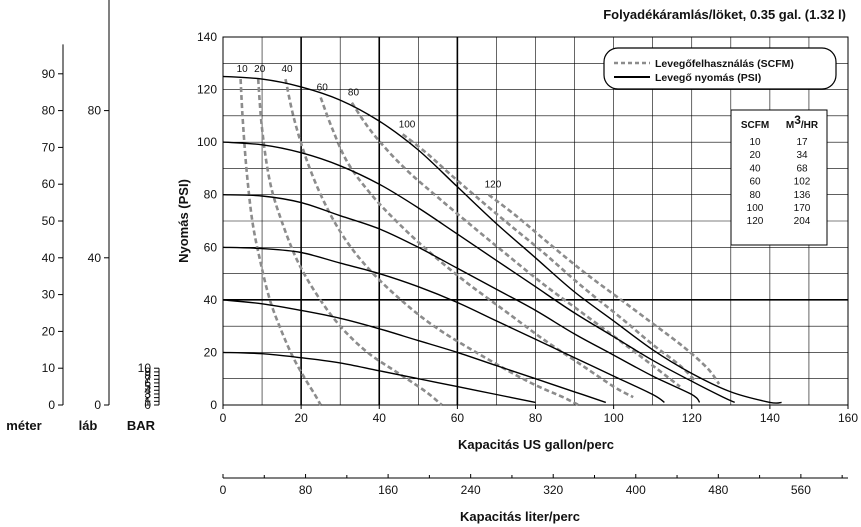  I want to click on air-curve-label-10: 10, so click(243, 69).